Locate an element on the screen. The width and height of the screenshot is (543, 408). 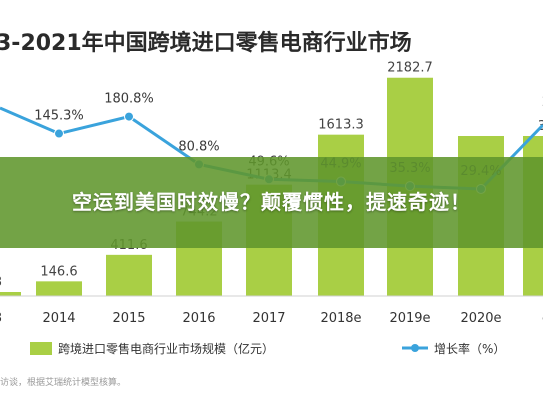
growth-label-2016: 80.8% is located at coordinates (198, 146).